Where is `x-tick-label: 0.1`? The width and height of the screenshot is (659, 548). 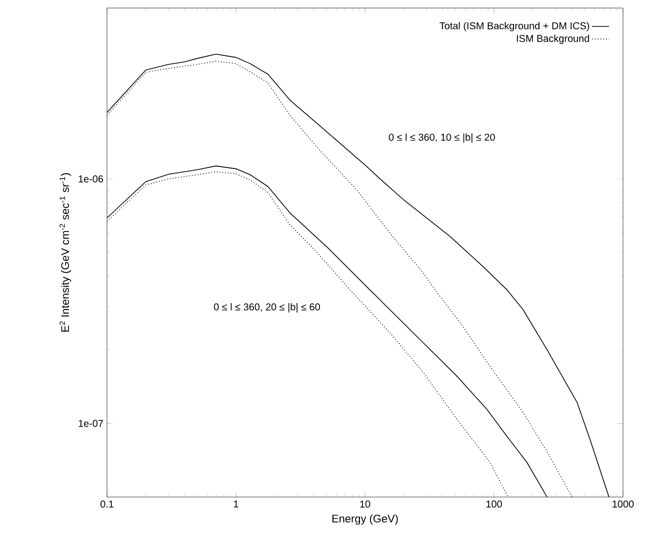 x-tick-label: 0.1 is located at coordinates (107, 504).